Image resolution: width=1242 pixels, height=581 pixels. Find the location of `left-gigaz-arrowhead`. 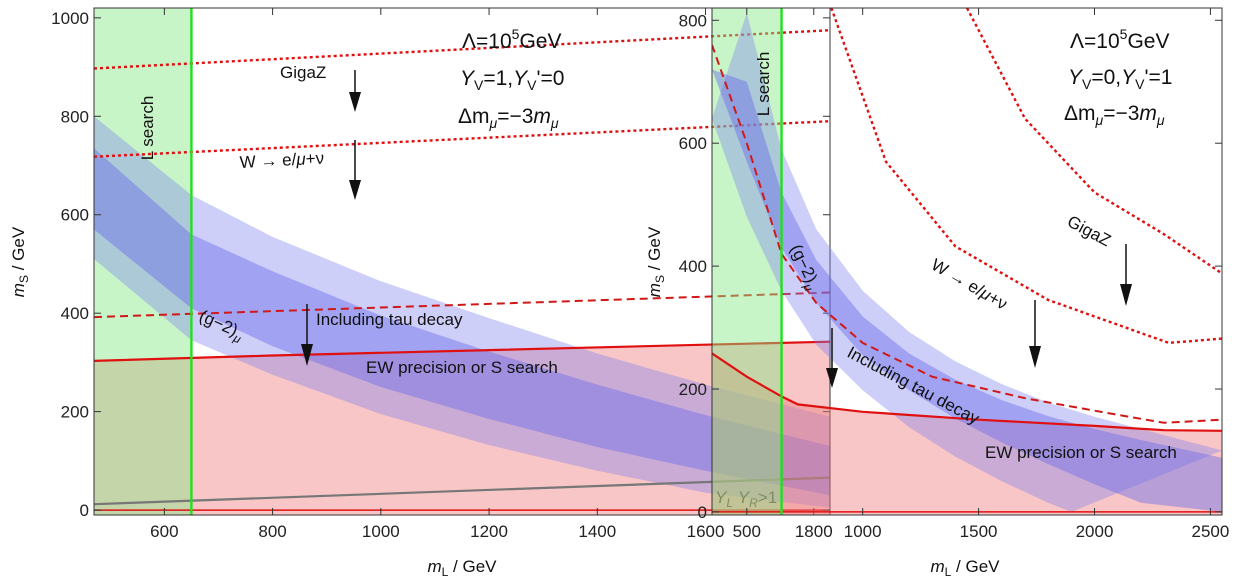

left-gigaz-arrowhead is located at coordinates (355, 102).